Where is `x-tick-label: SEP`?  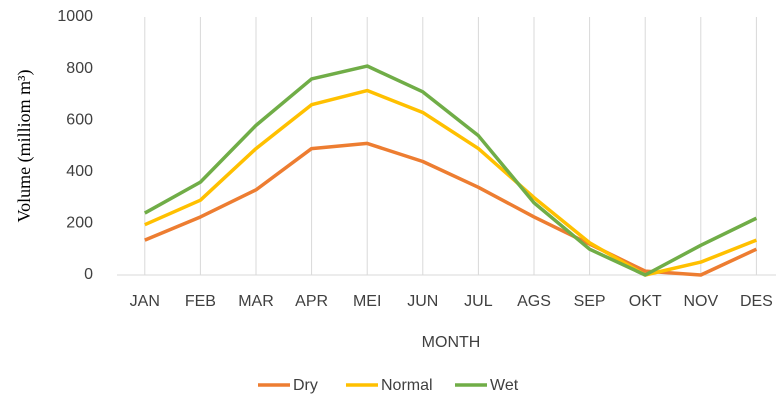 x-tick-label: SEP is located at coordinates (590, 301).